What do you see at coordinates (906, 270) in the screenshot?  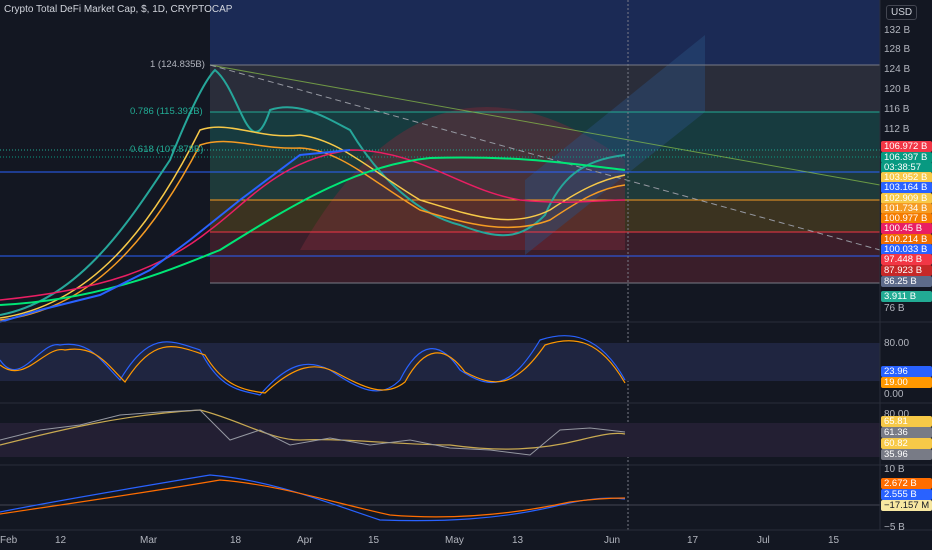 I see `price-tag: 87.923 B` at bounding box center [906, 270].